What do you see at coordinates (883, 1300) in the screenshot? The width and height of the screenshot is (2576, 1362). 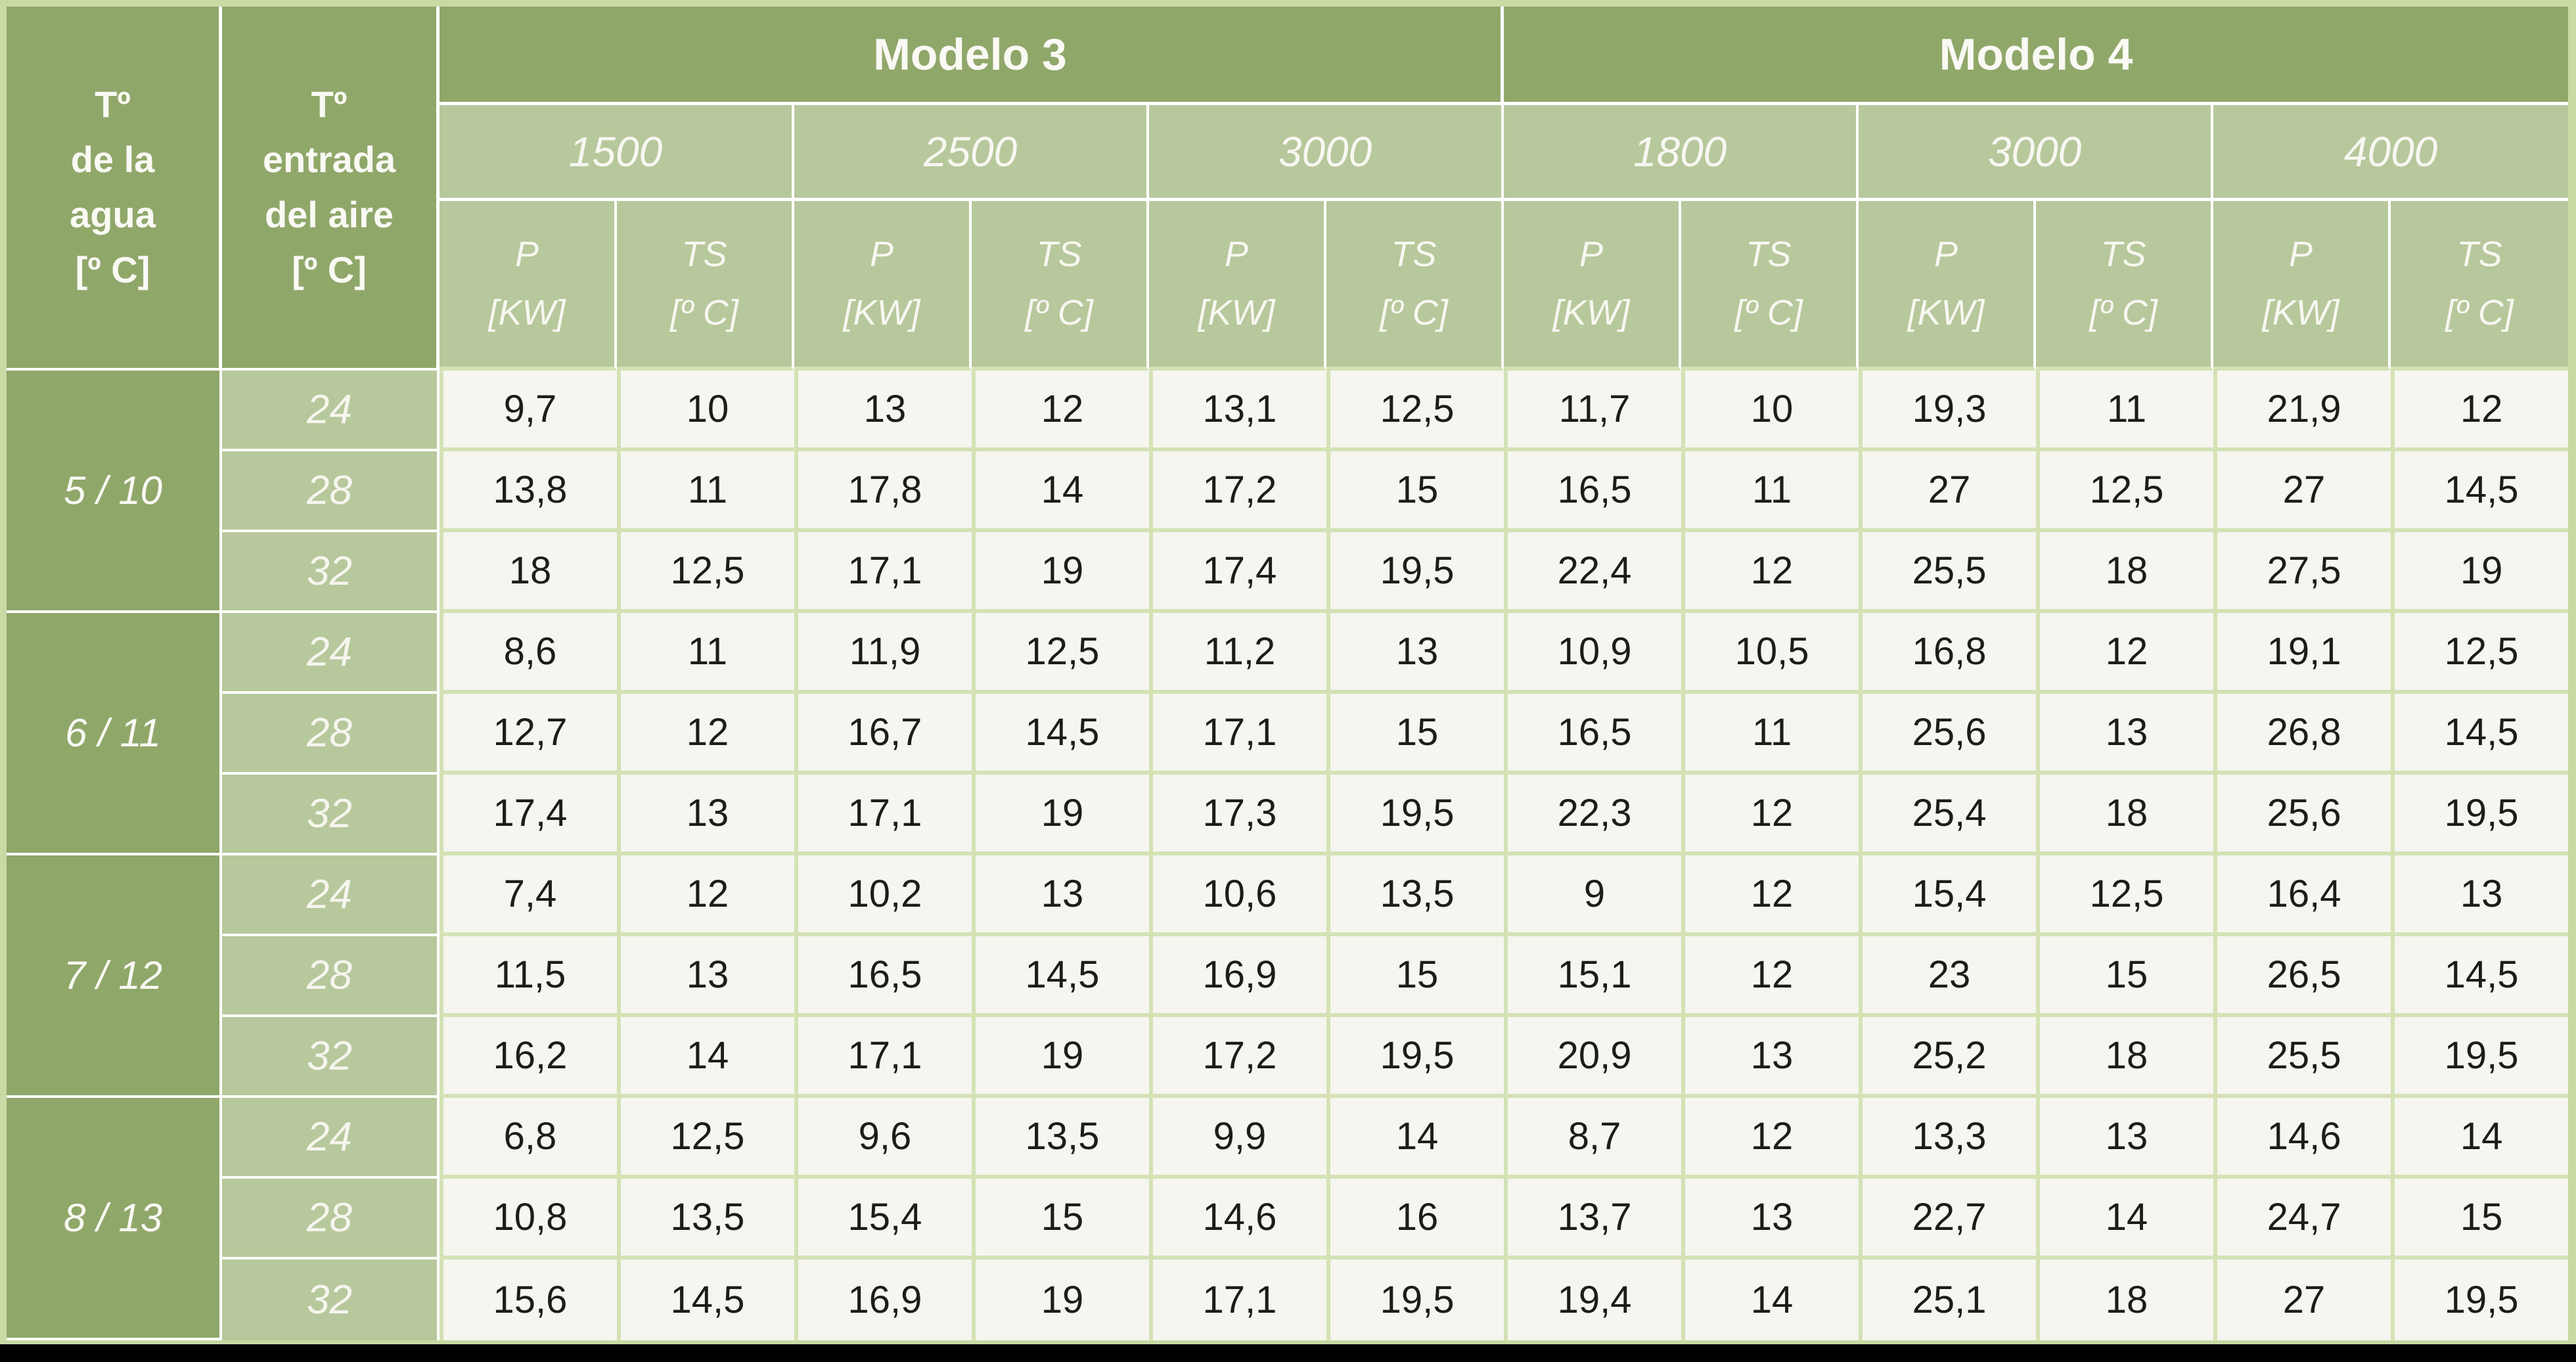 I see `data-cell: 16,9` at bounding box center [883, 1300].